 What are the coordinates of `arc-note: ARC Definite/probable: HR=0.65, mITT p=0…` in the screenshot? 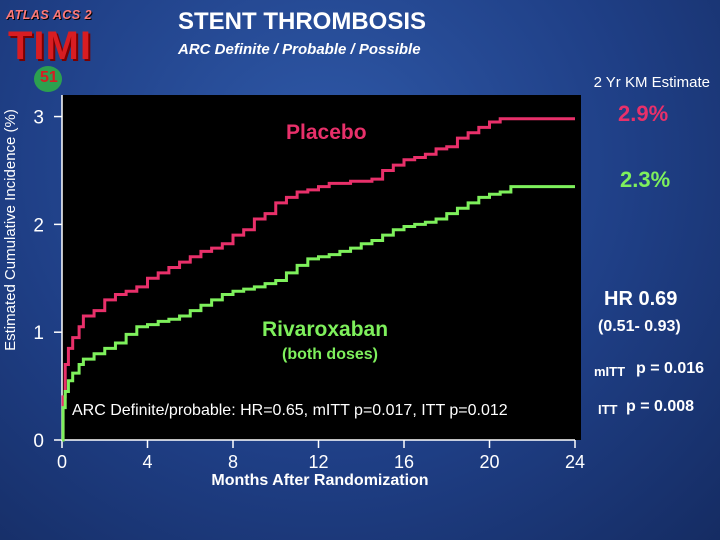 It's located at (290, 410).